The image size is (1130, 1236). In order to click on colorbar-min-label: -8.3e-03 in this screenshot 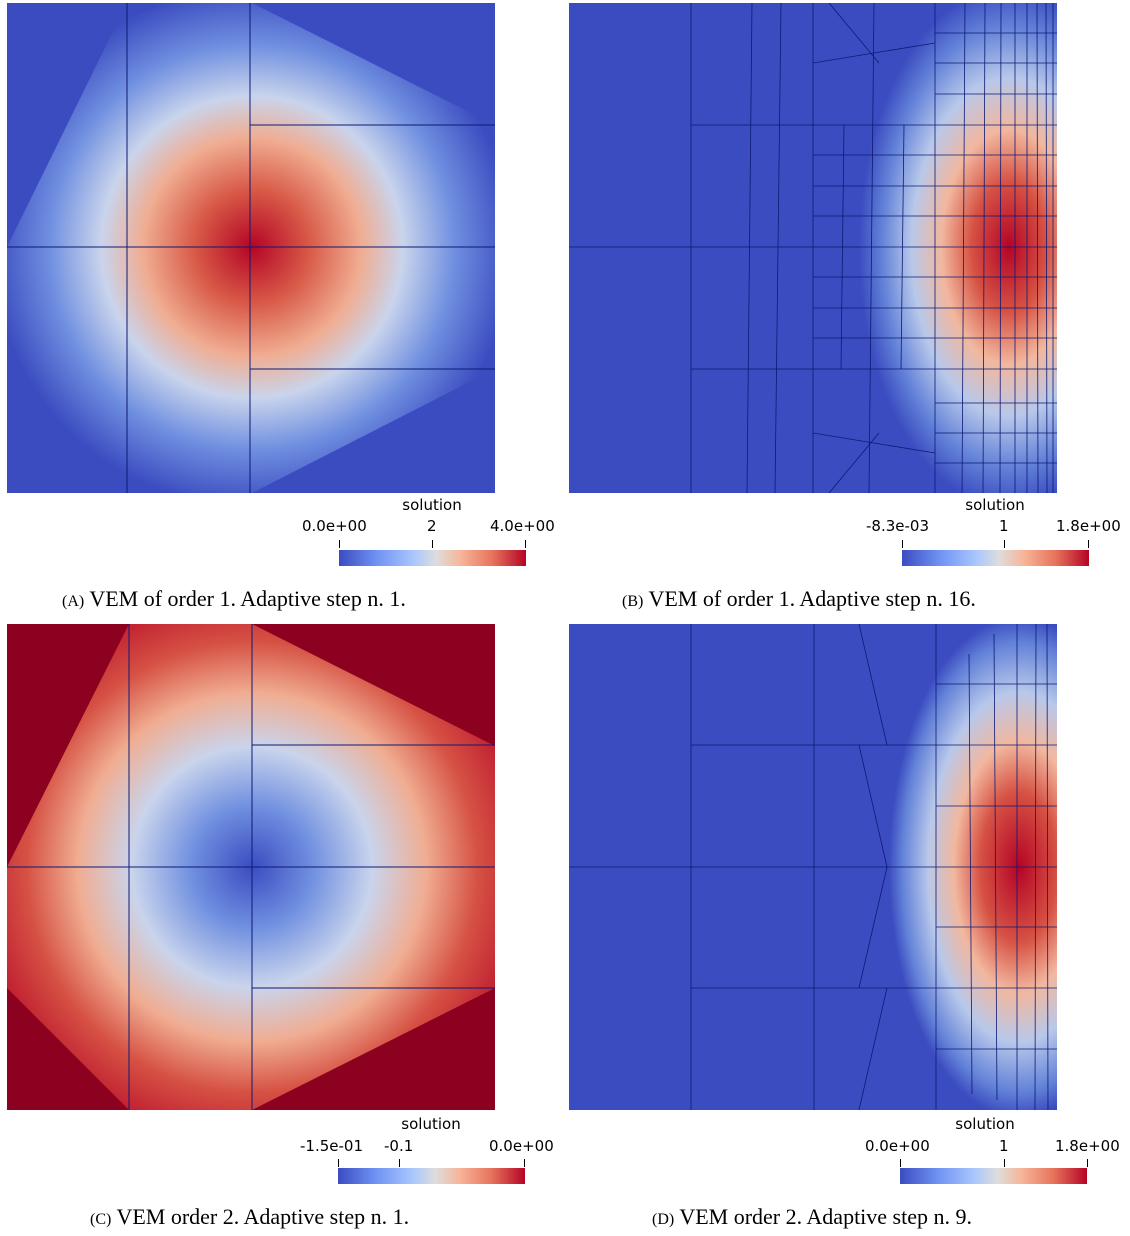, I will do `click(897, 526)`.